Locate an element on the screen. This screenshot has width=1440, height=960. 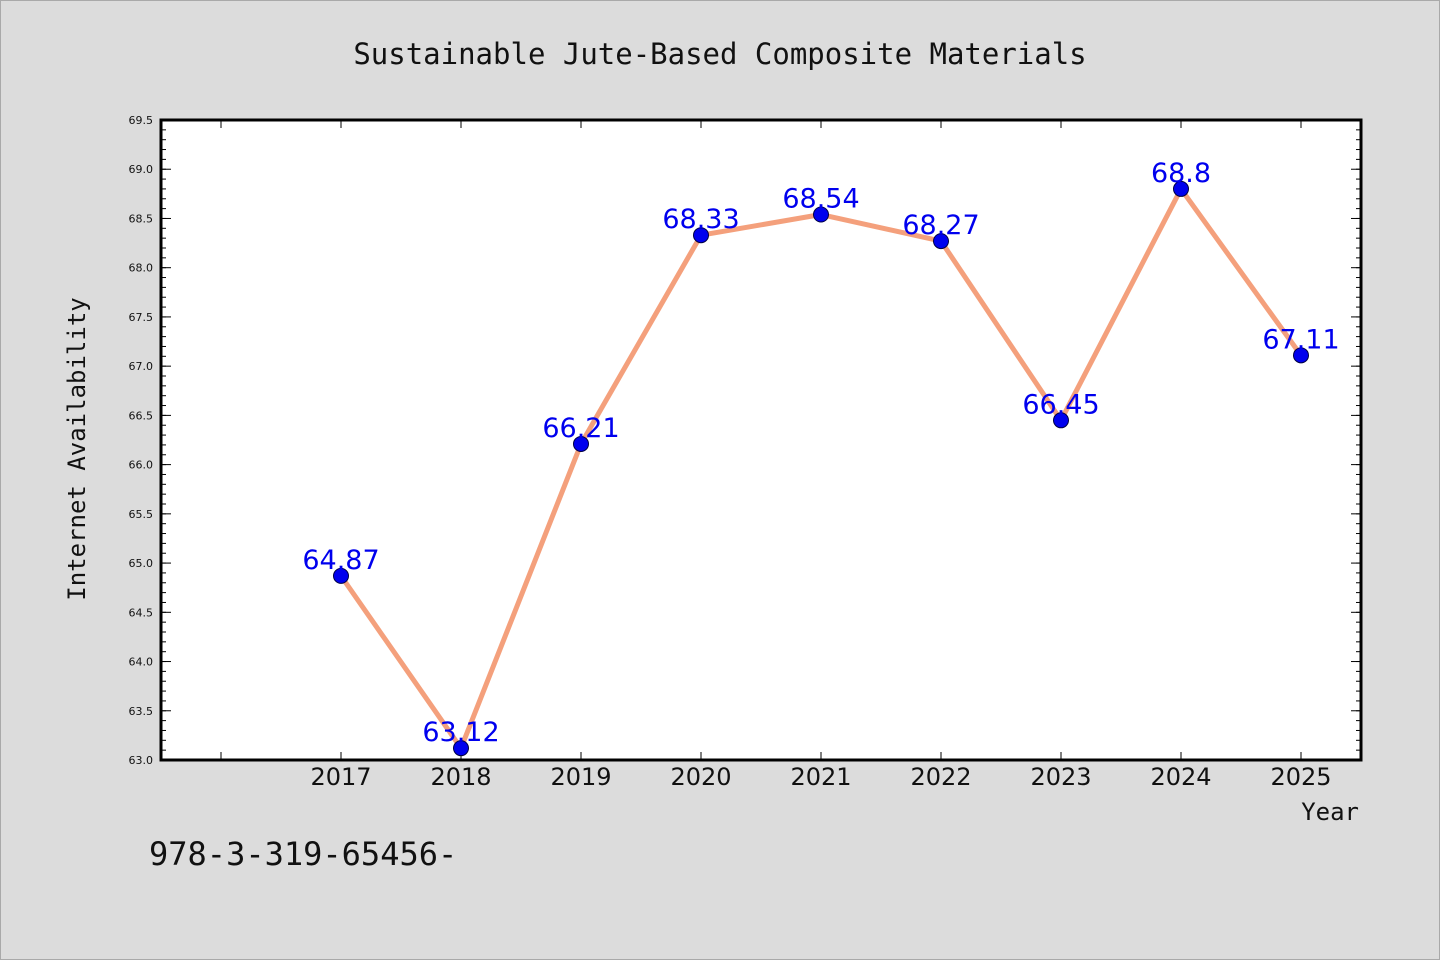
x-tick-label: 2024 is located at coordinates (1180, 777).